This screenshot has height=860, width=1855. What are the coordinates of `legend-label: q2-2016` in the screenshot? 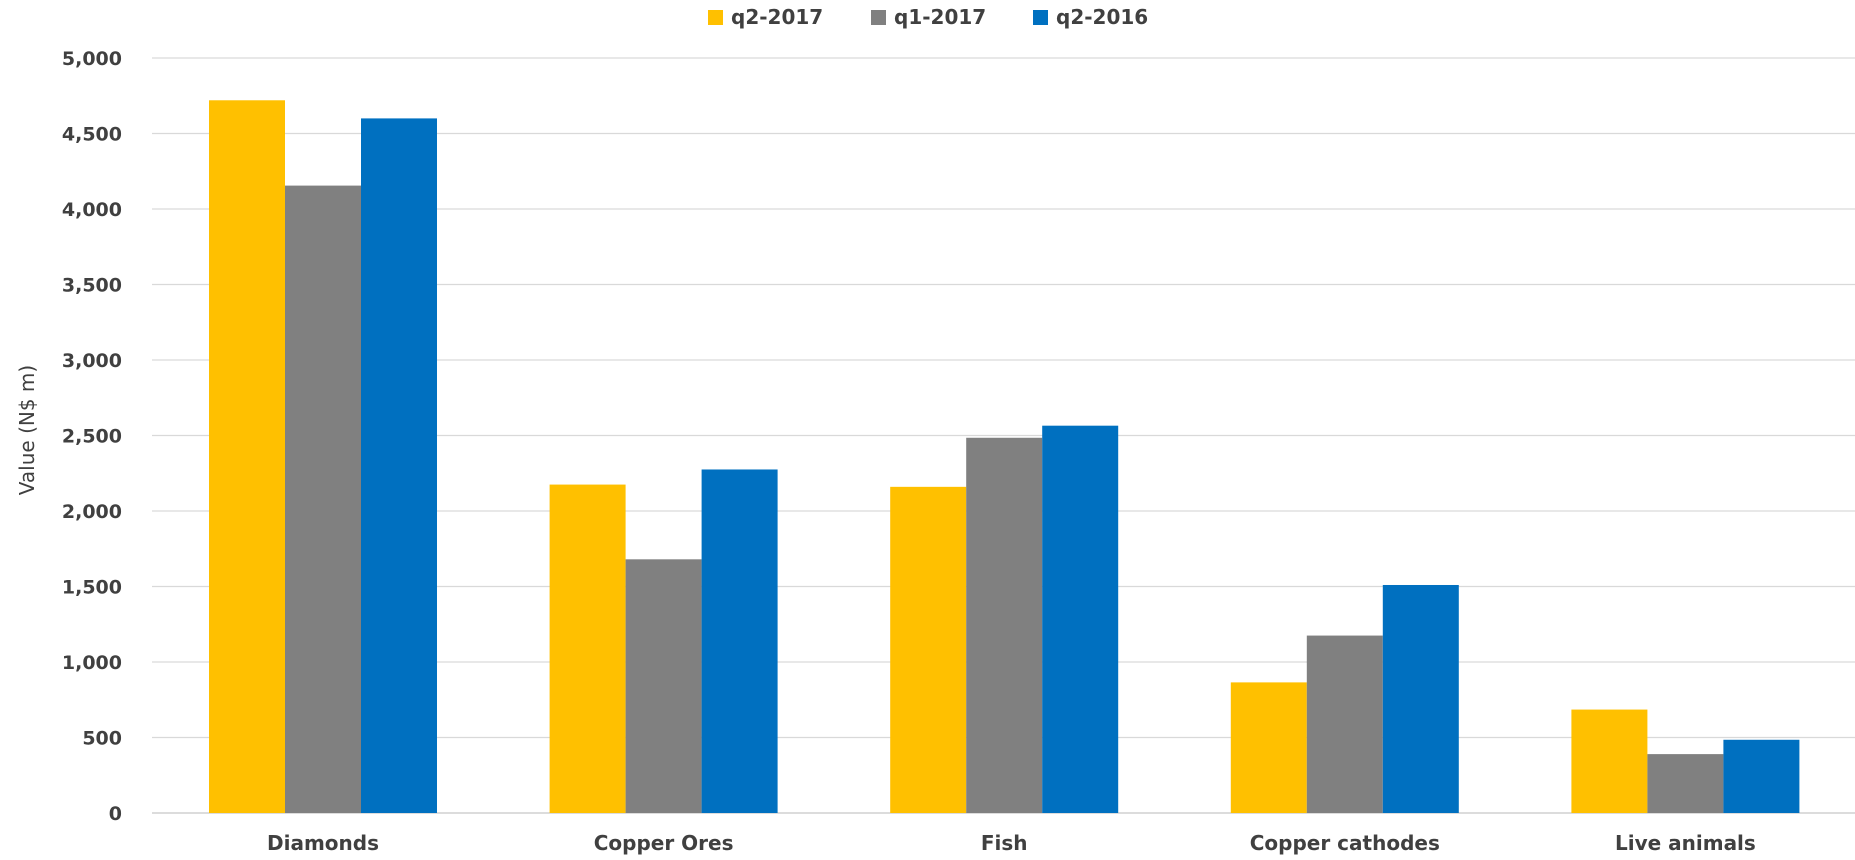 It's located at (1102, 17).